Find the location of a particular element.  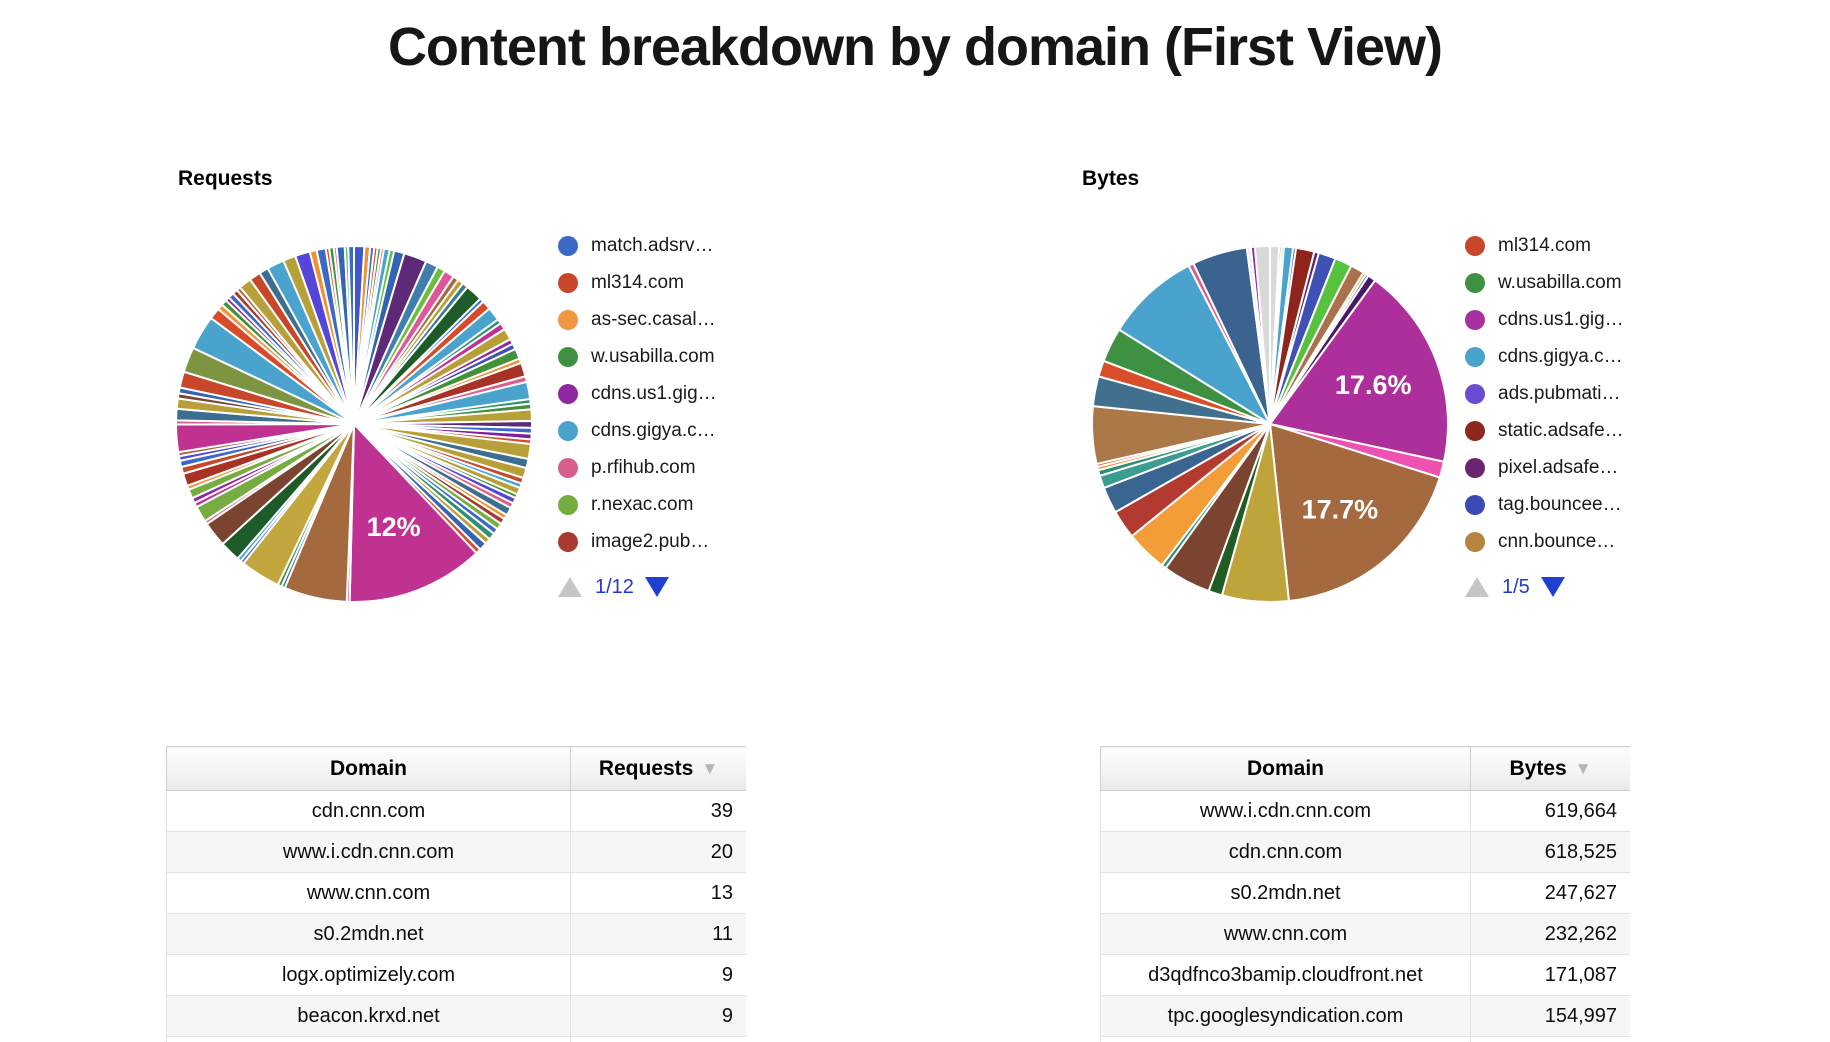

table-row: www.i.cdn.cnn.com 619,664 is located at coordinates (1365, 811).